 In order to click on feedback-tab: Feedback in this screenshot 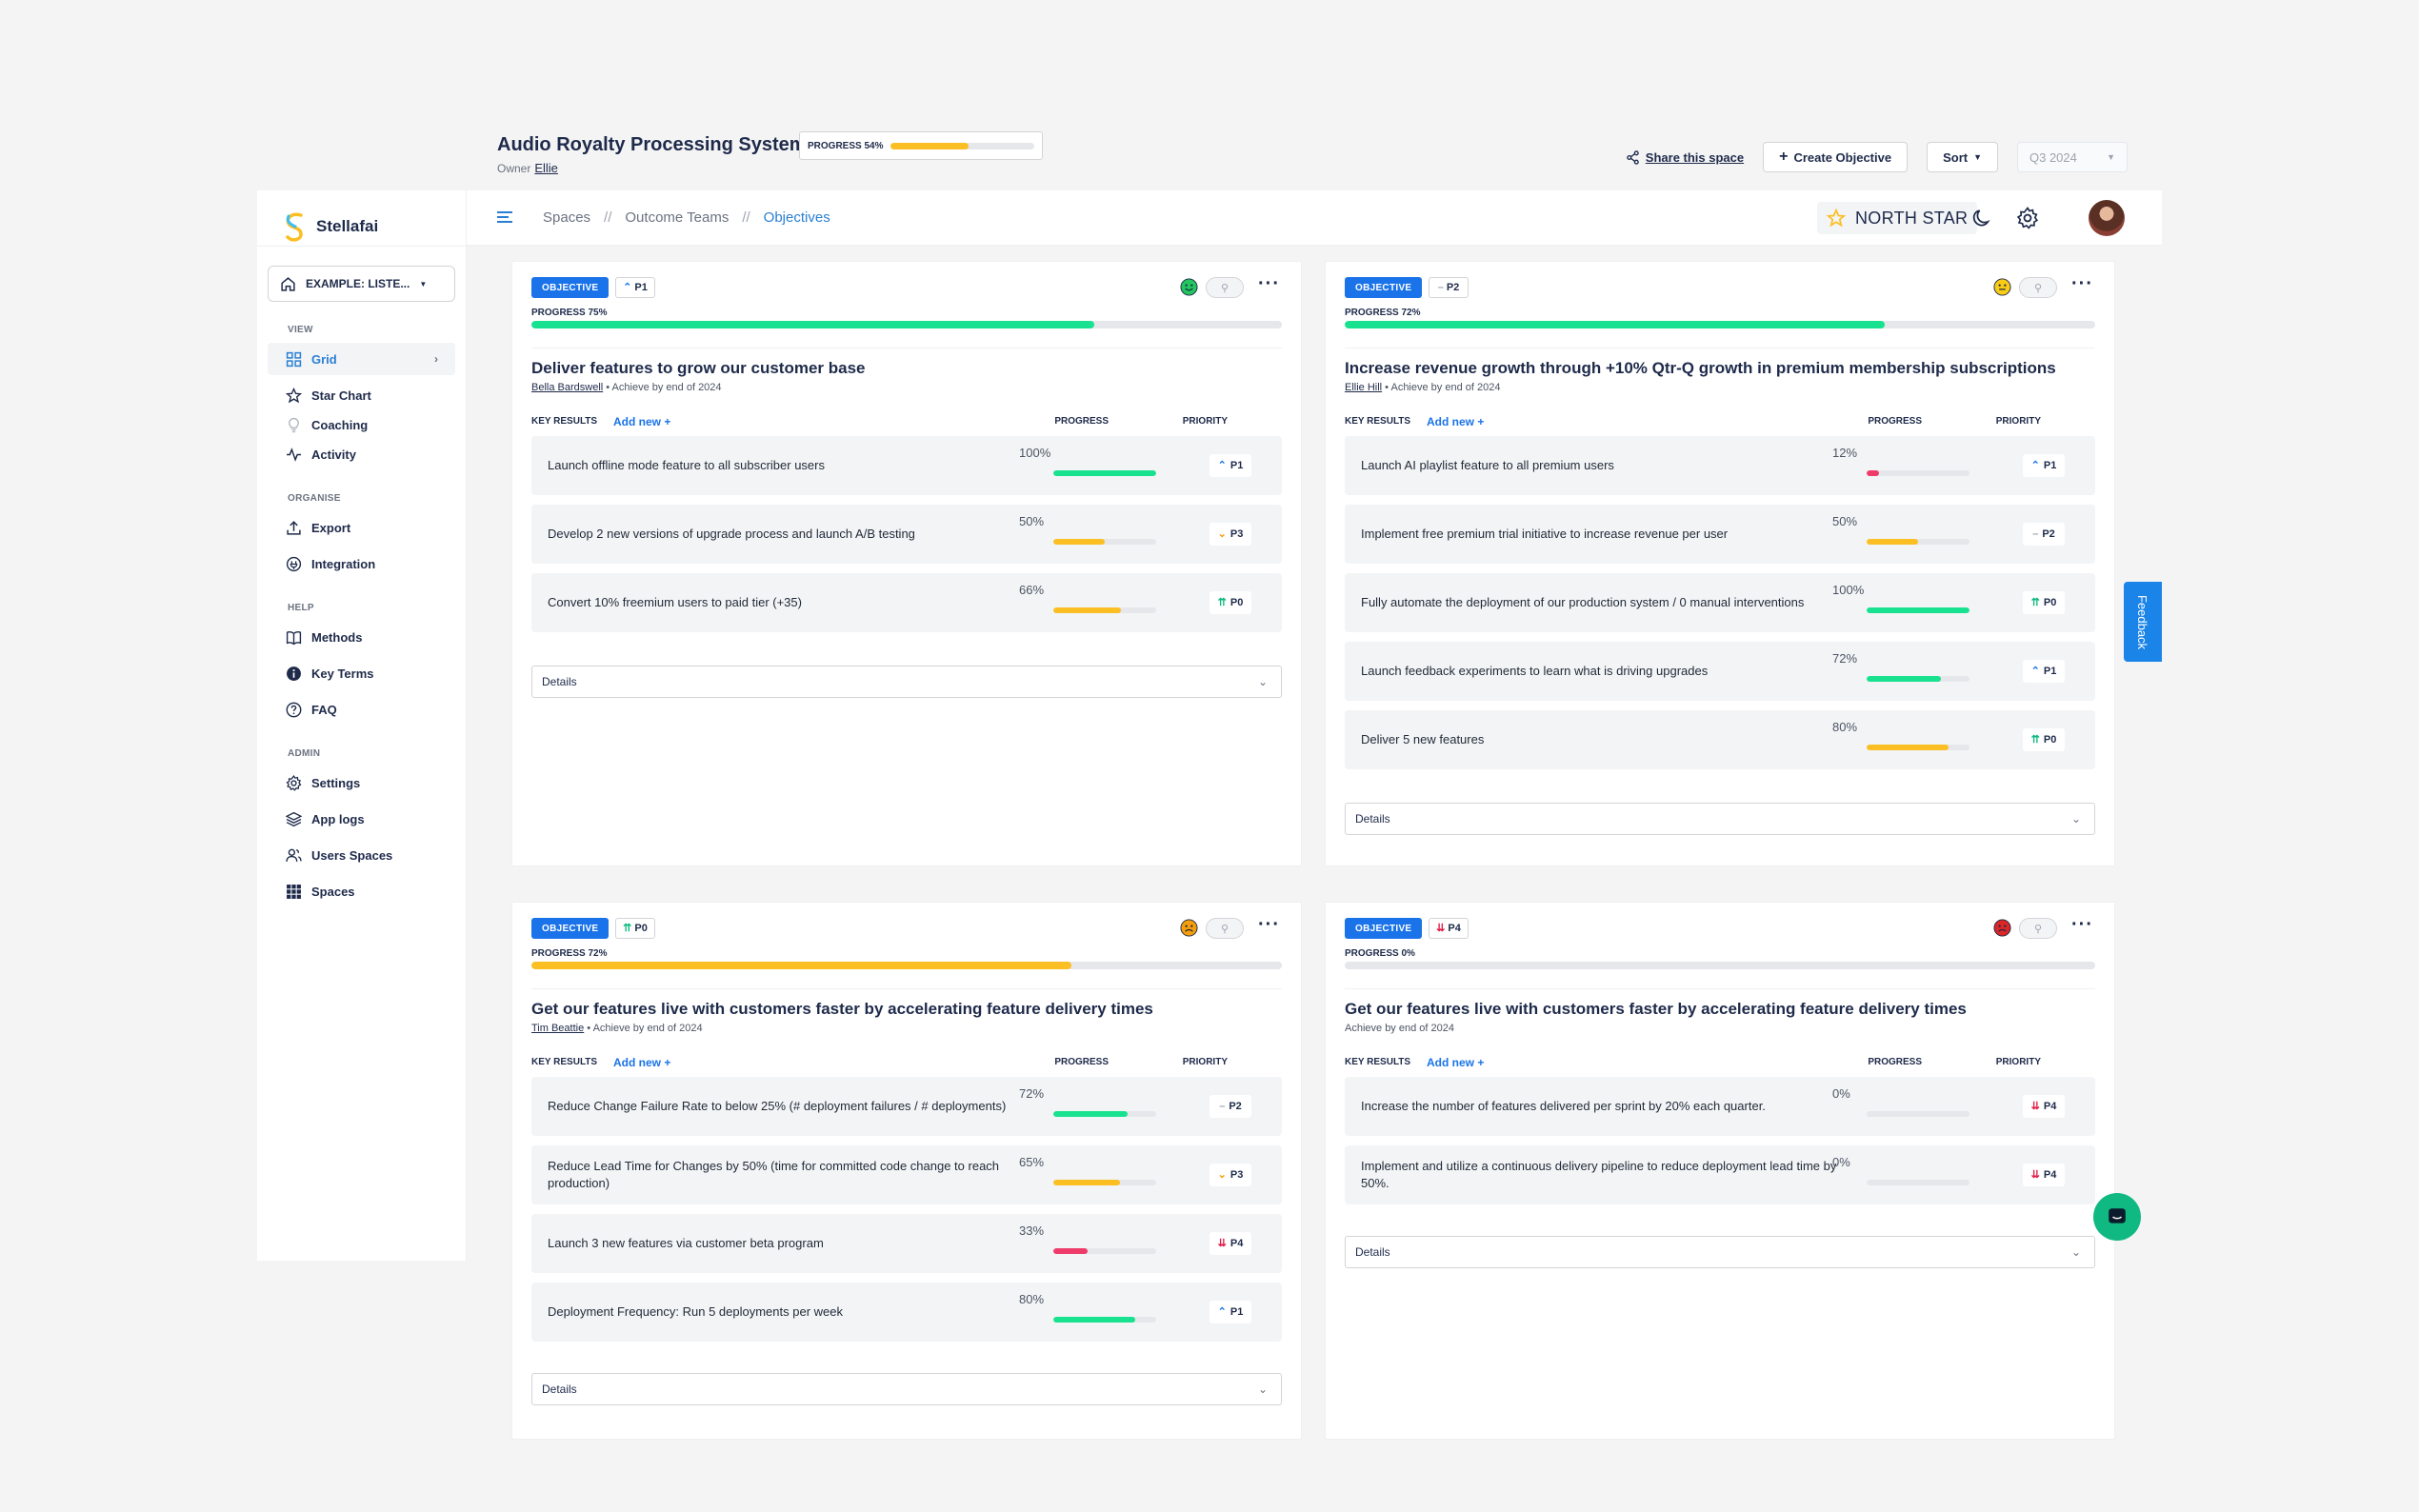, I will do `click(2143, 622)`.